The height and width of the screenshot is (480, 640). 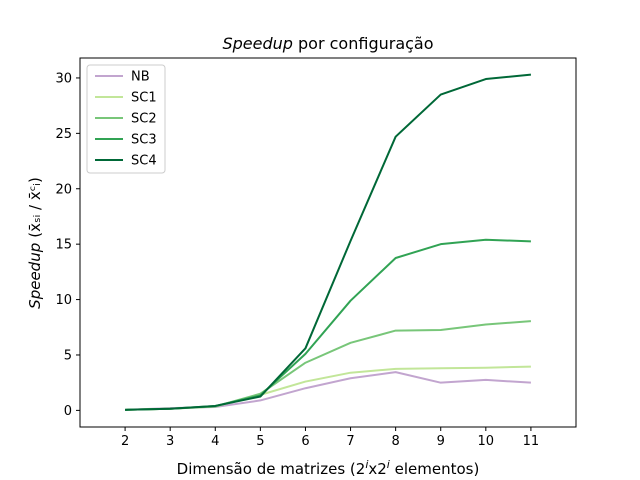 What do you see at coordinates (434, 469) in the screenshot?
I see `x-axis-title-suffix: elementos)` at bounding box center [434, 469].